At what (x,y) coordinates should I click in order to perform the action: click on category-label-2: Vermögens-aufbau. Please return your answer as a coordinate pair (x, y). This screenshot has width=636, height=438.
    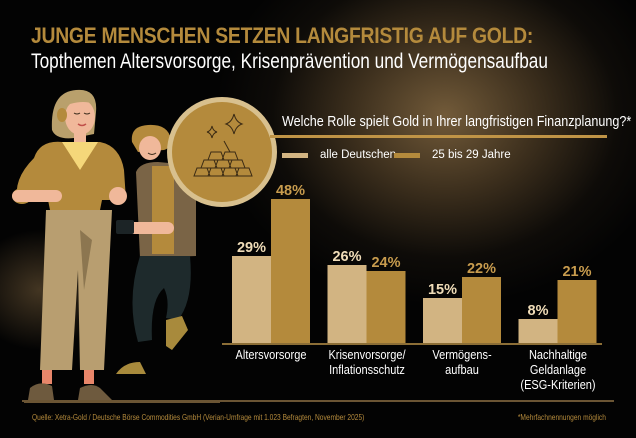
    Looking at the image, I should click on (462, 363).